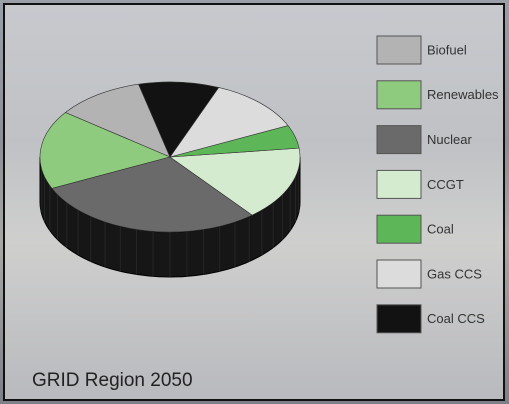 This screenshot has height=404, width=509. I want to click on legend-label: Coal CCS, so click(456, 318).